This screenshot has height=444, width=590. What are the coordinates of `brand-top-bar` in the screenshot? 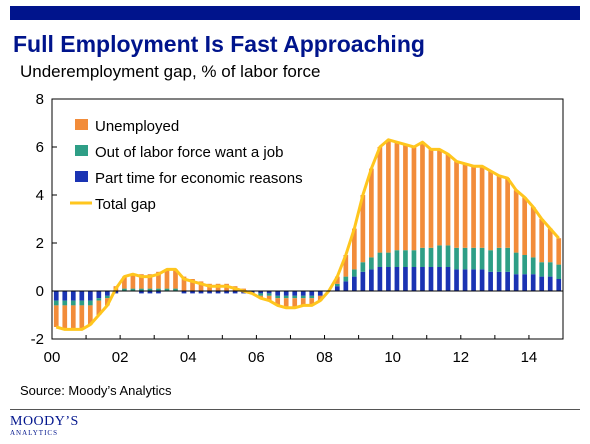 It's located at (295, 13).